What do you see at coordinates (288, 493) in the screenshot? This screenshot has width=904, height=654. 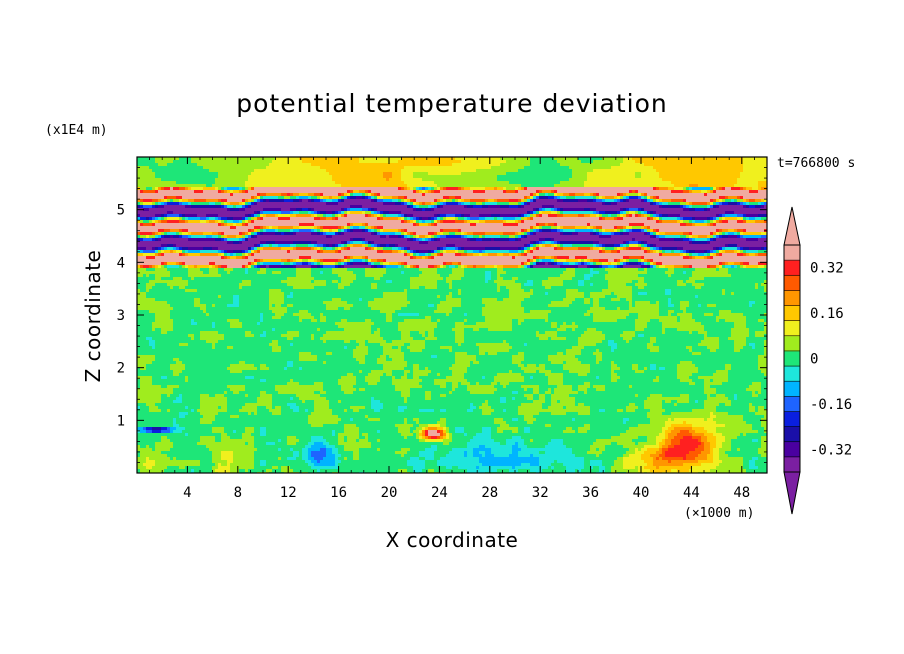 I see `x-tick-label: 12` at bounding box center [288, 493].